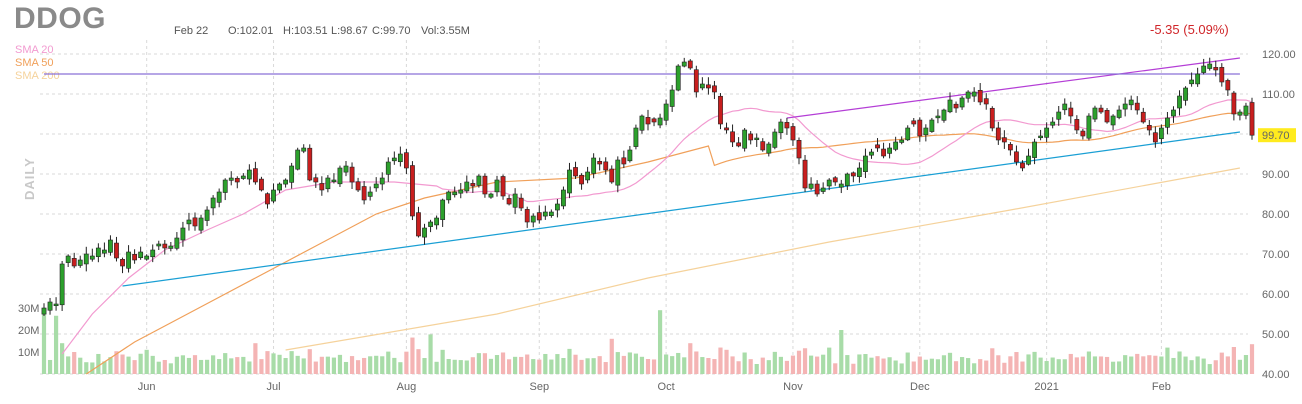  What do you see at coordinates (34, 50) in the screenshot?
I see `legend-sma-20: SMA 20` at bounding box center [34, 50].